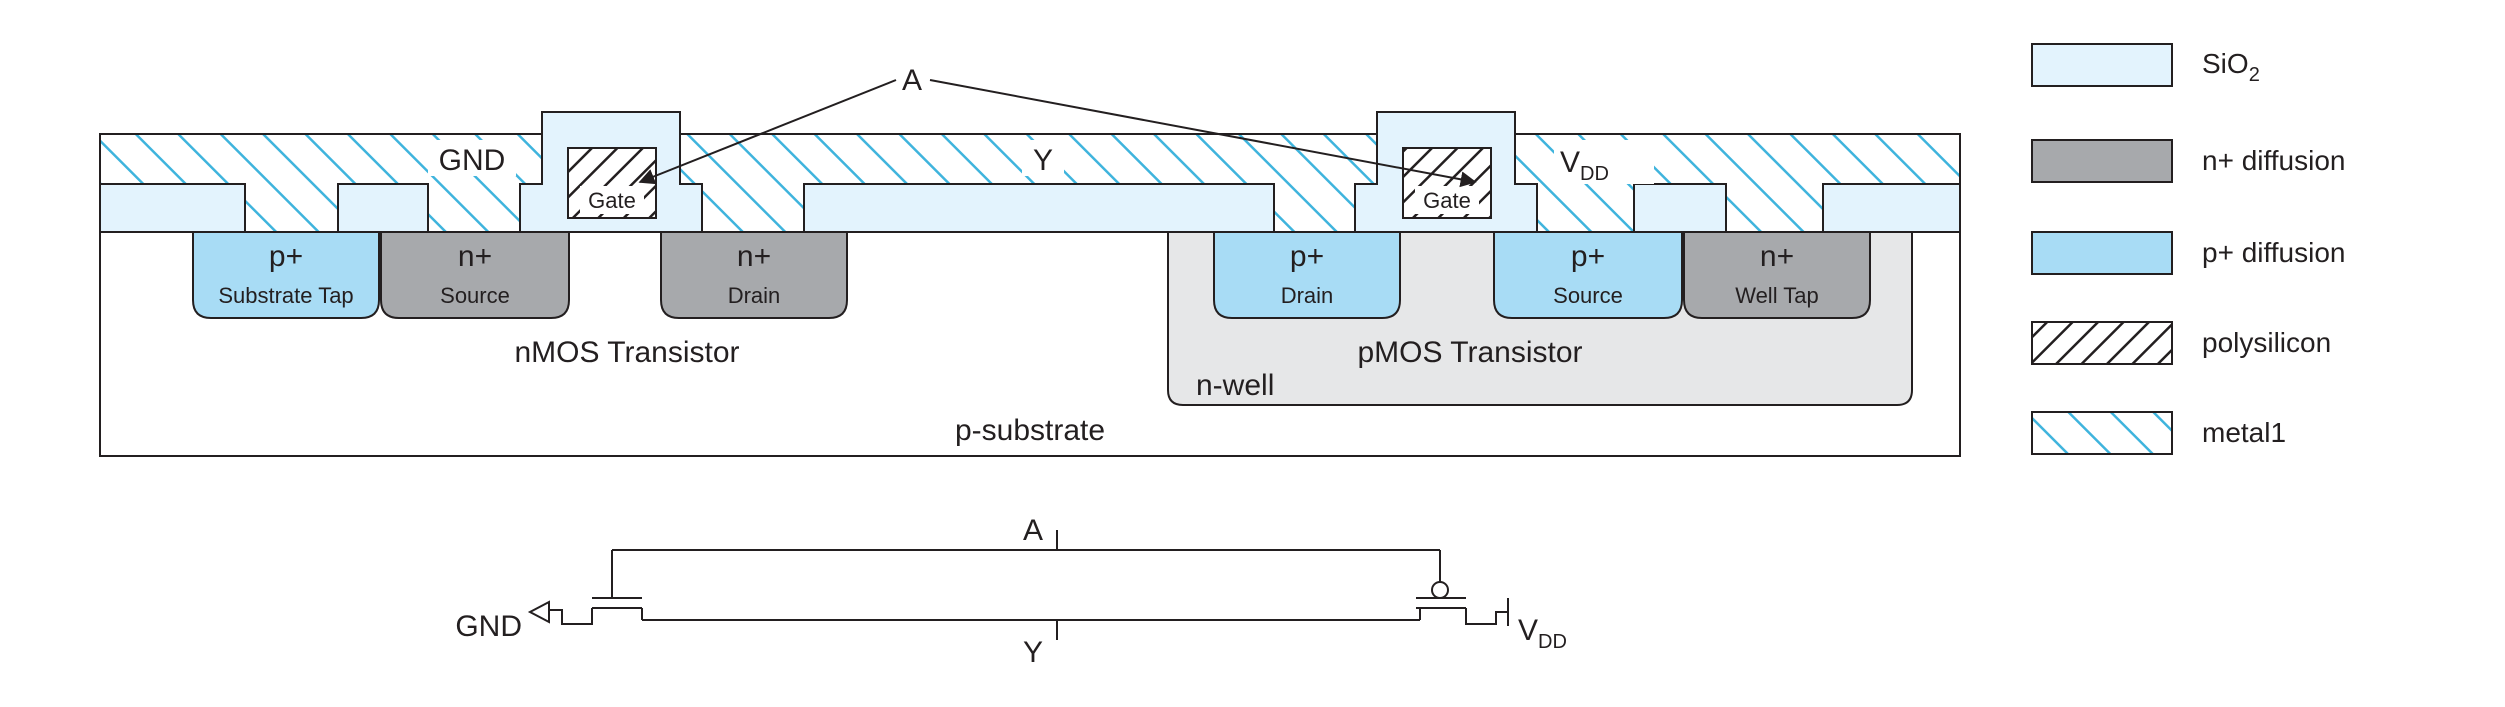 The image size is (2505, 707). What do you see at coordinates (2181, 343) in the screenshot?
I see `legend-item-polysilicon: polysilicon` at bounding box center [2181, 343].